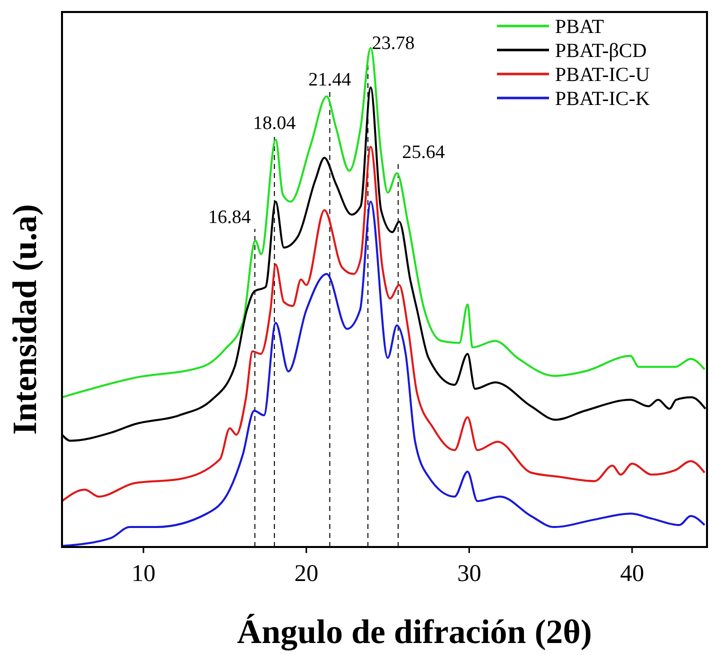 The image size is (715, 655). I want to click on ref-line-label: 18.04, so click(274, 123).